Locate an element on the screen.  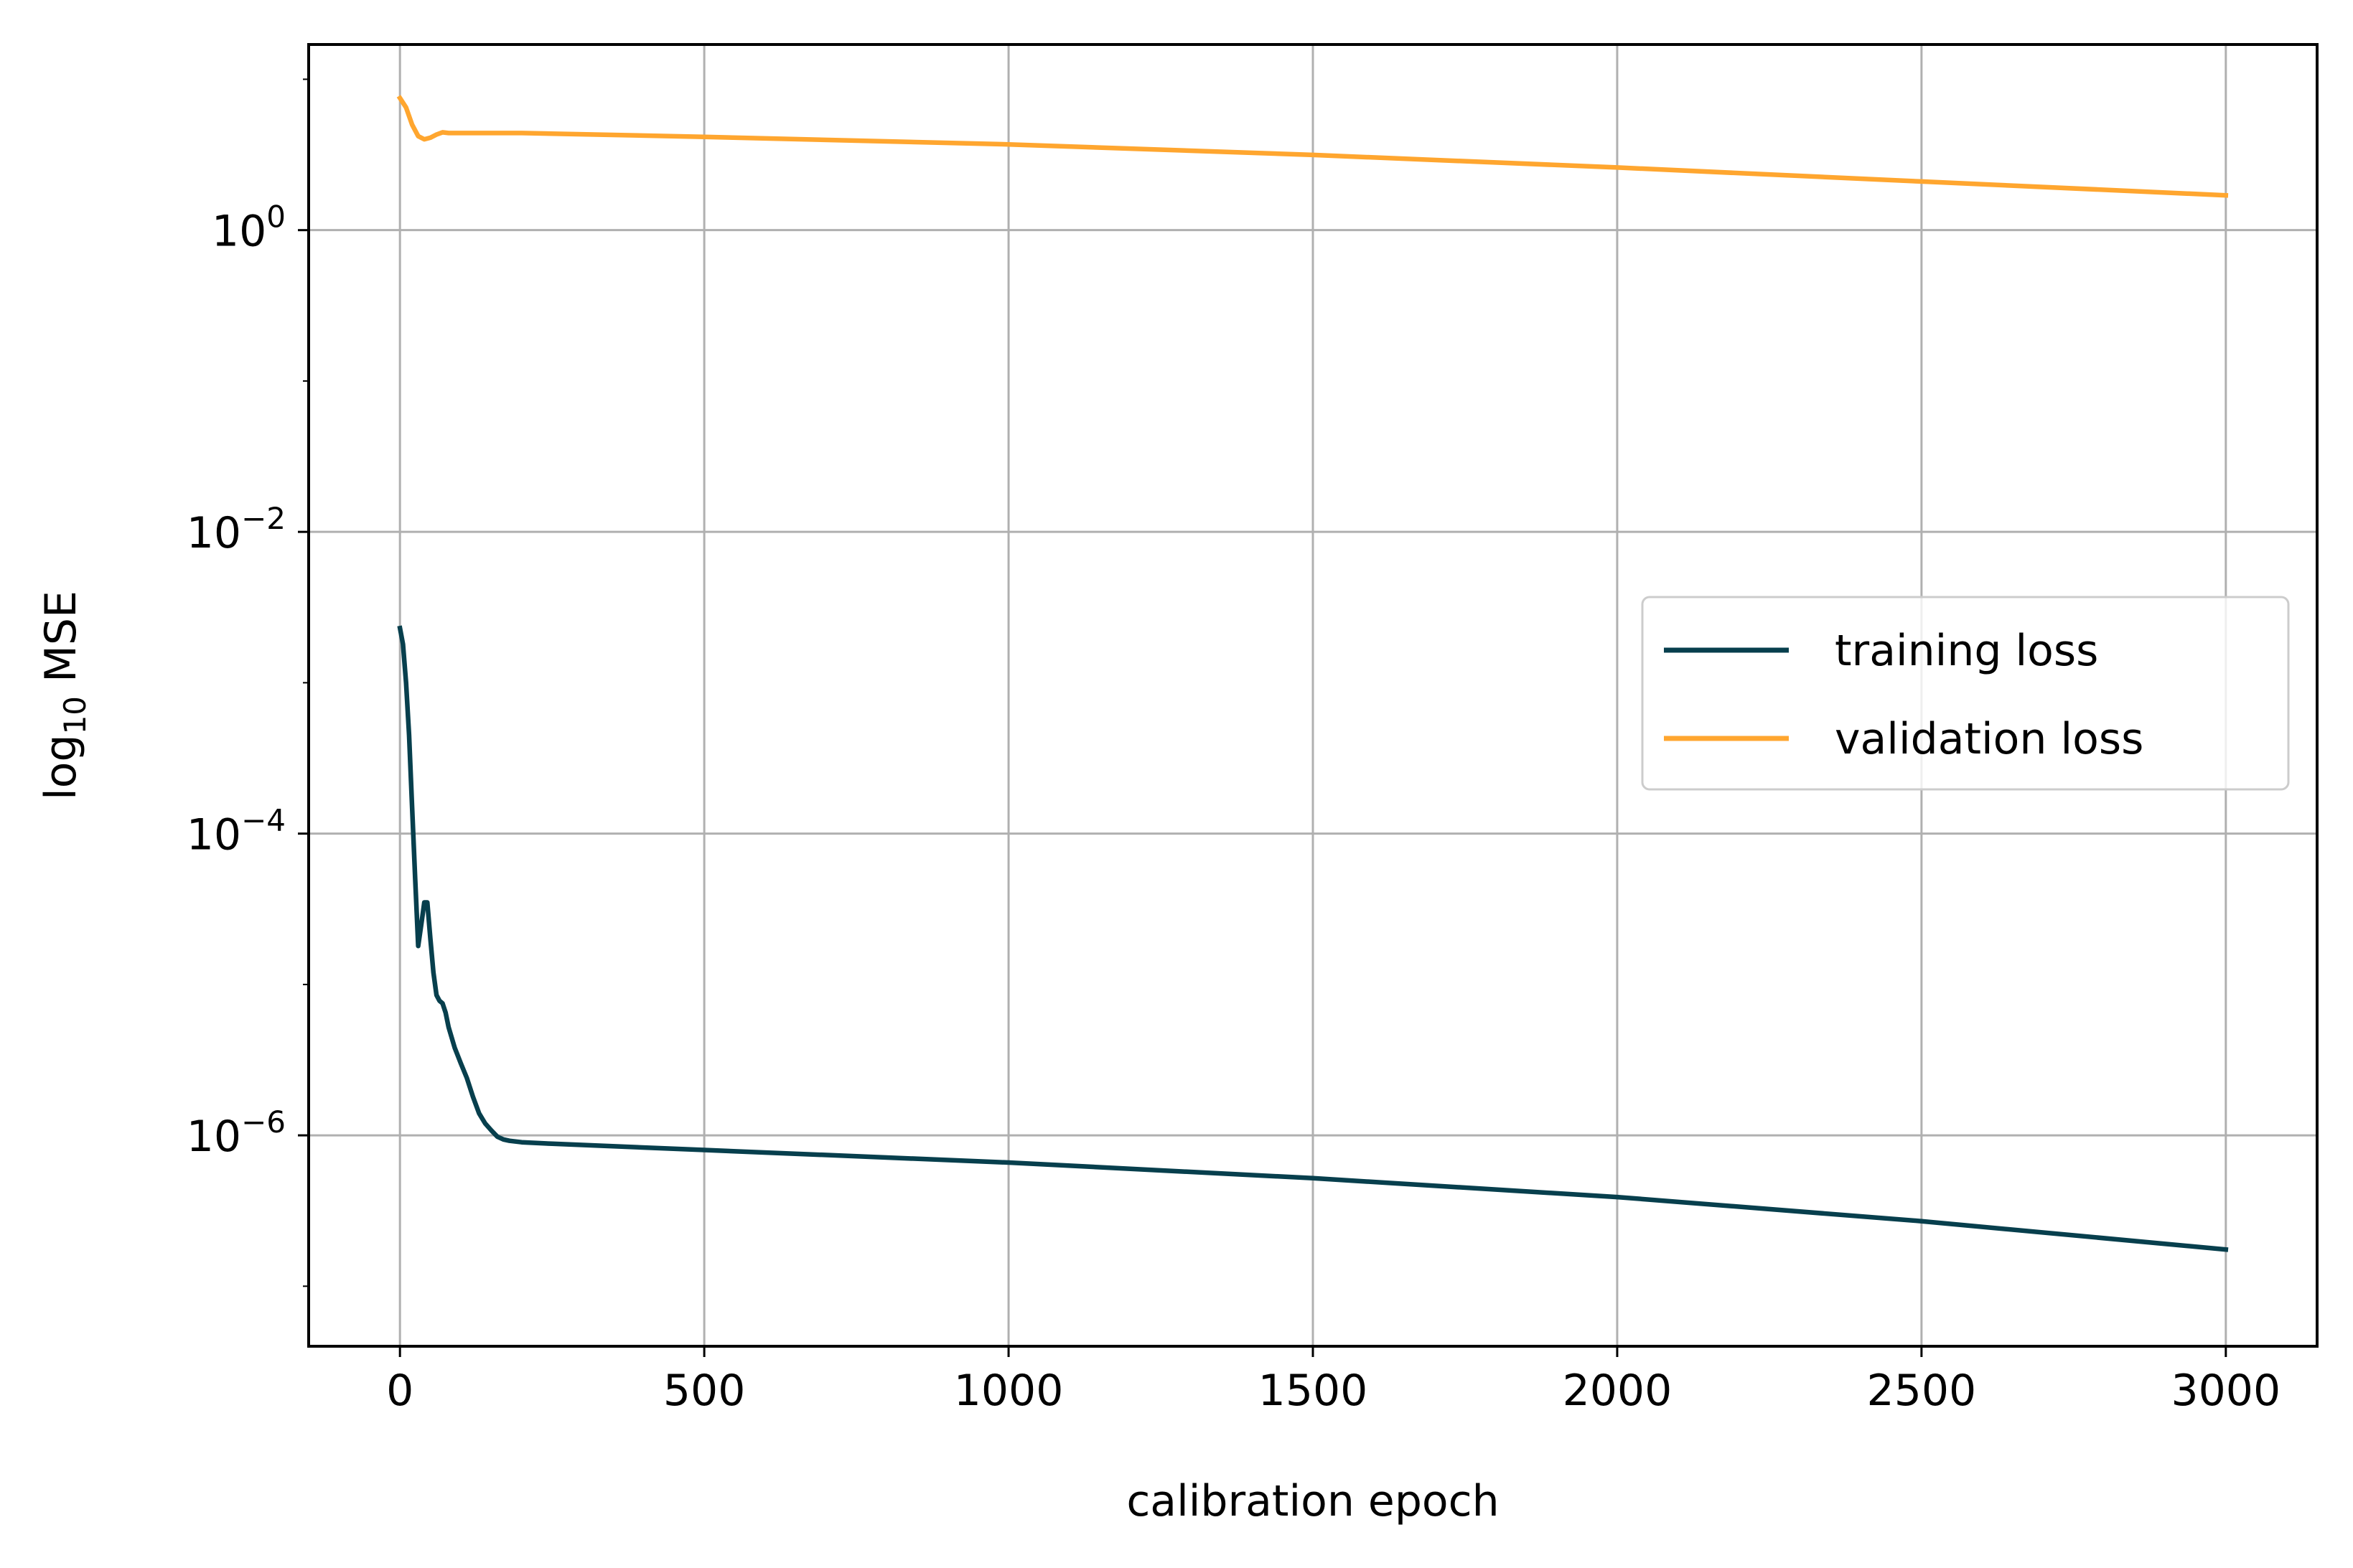
y-axis-label-rest: MSE is located at coordinates (61, 643).